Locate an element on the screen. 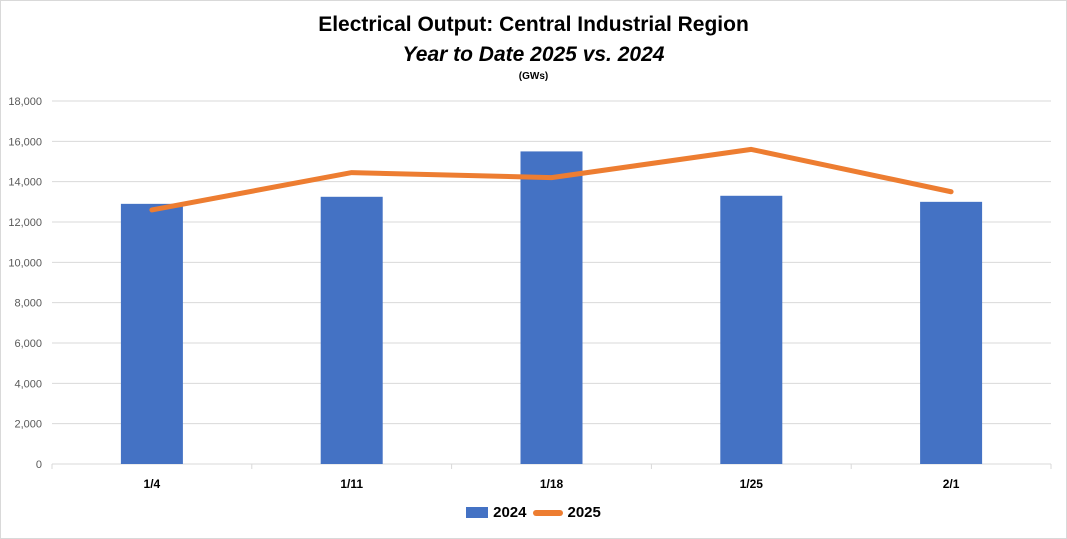 Image resolution: width=1067 pixels, height=539 pixels. y-tick-label: 0 is located at coordinates (39, 465).